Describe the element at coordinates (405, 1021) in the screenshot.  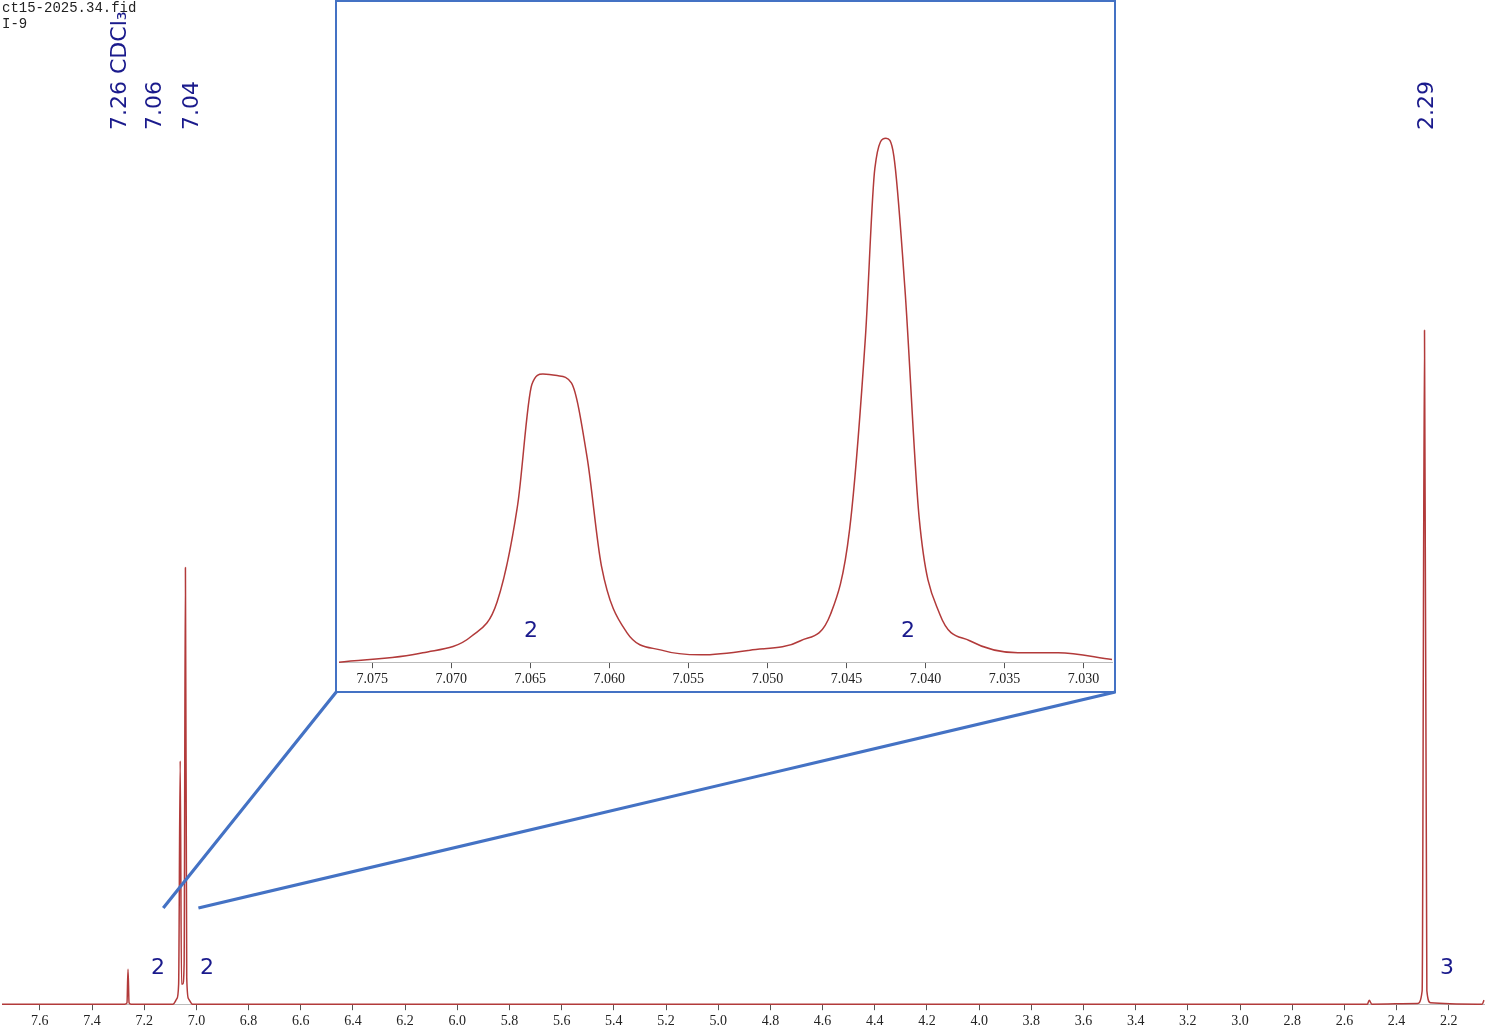
I see `x-tick-label: 6.2` at that location.